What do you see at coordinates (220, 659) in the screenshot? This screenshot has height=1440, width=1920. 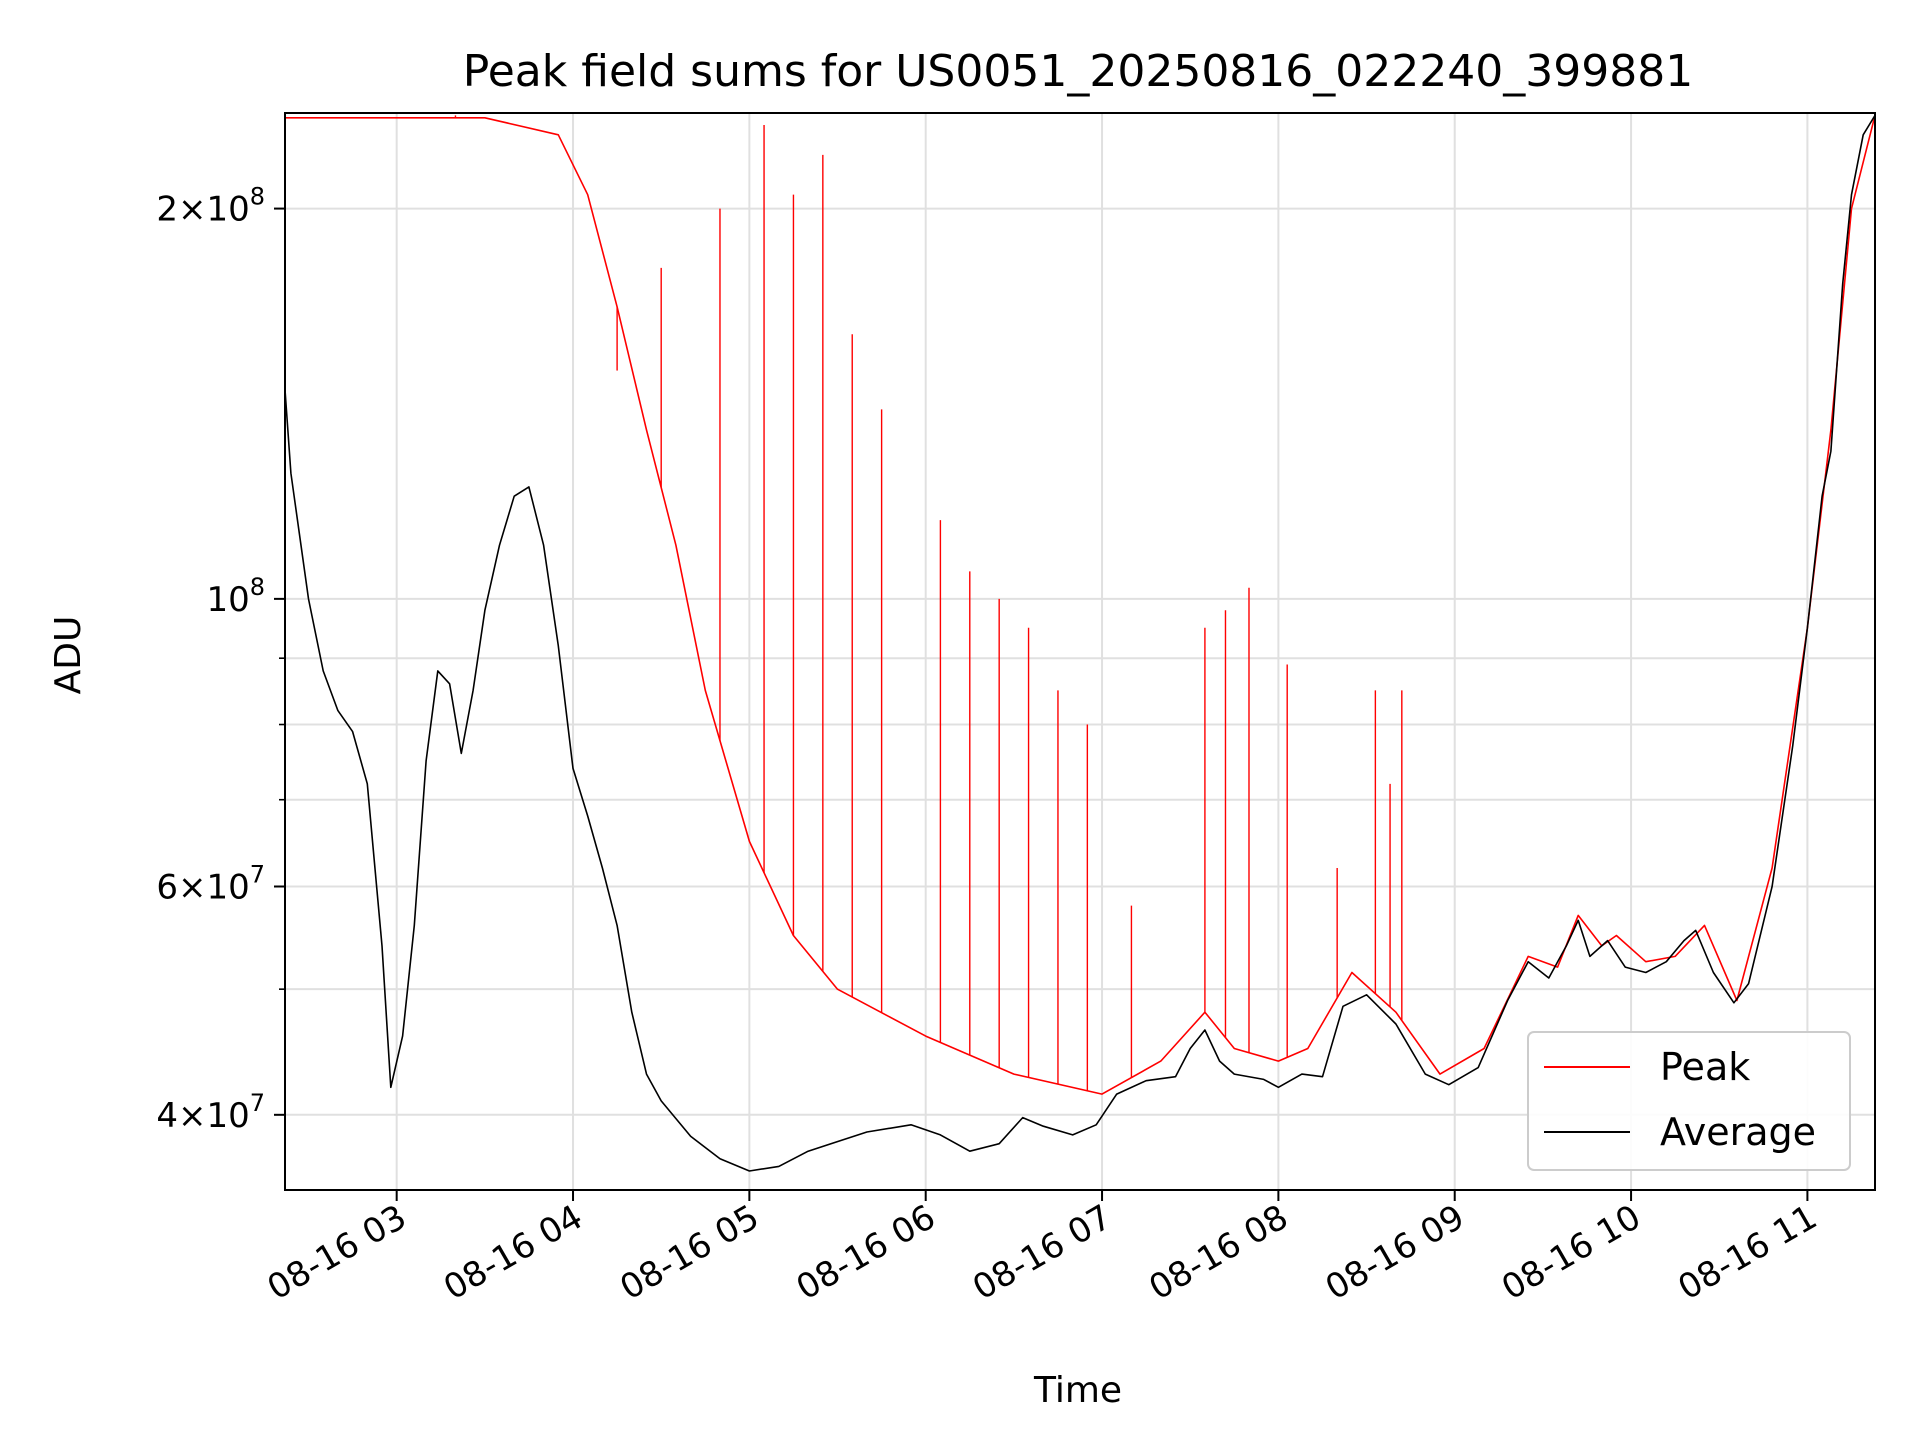 I see `y-axis-ticks: 4×107 6×107 108 2×108` at bounding box center [220, 659].